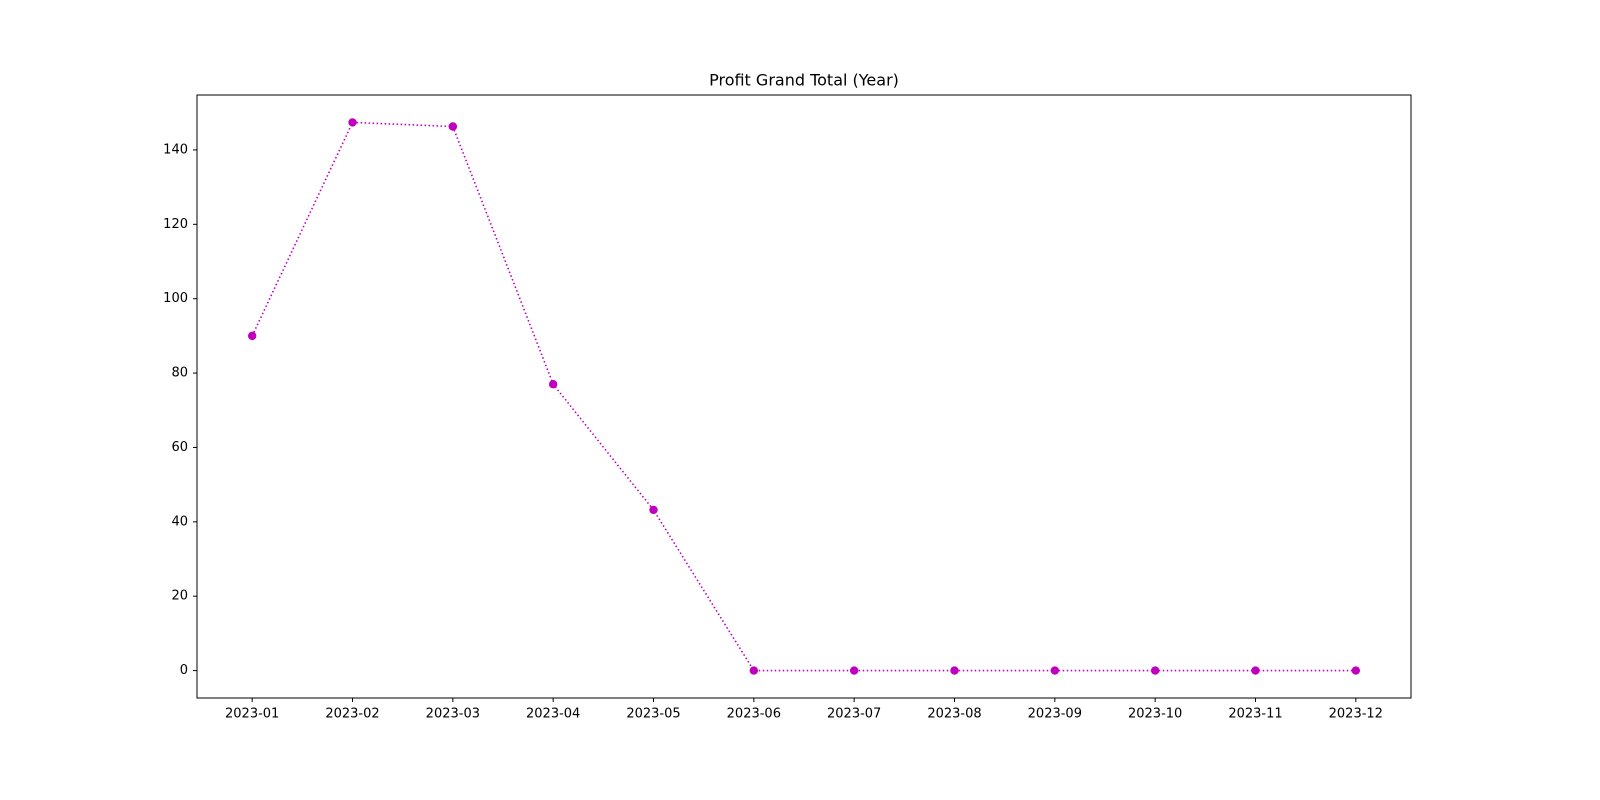  Describe the element at coordinates (954, 714) in the screenshot. I see `x-tick-label: 2023-08` at that location.